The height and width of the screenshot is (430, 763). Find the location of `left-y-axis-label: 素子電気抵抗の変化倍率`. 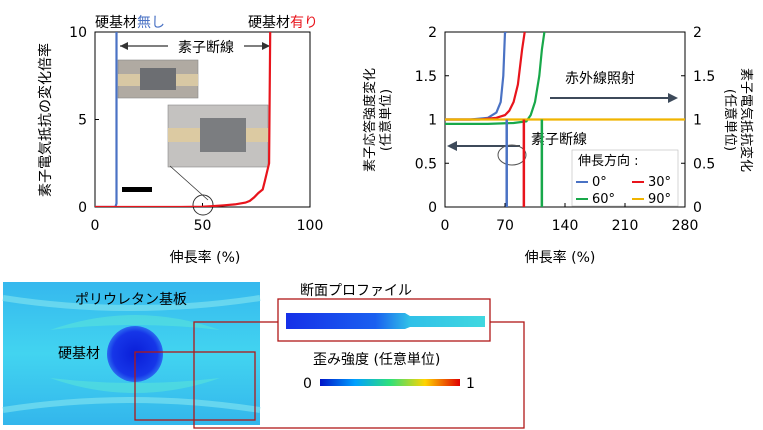

left-y-axis-label: 素子電気抵抗の変化倍率 is located at coordinates (45, 120).